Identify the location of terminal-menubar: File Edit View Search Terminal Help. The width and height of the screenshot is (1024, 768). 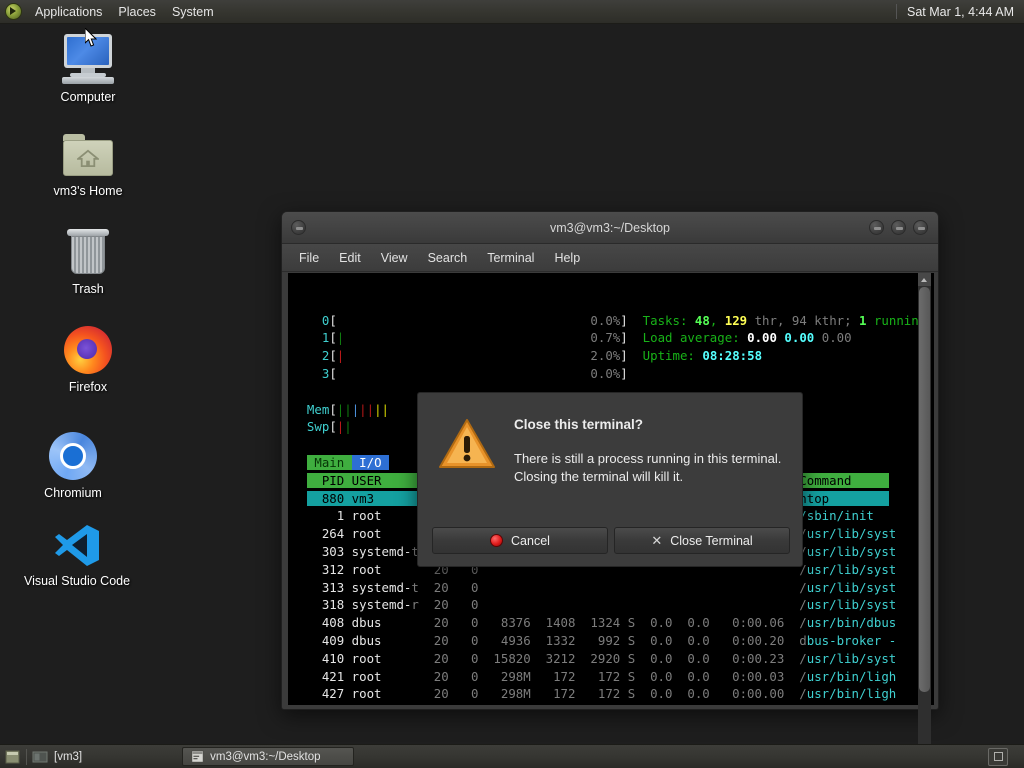
(610, 258).